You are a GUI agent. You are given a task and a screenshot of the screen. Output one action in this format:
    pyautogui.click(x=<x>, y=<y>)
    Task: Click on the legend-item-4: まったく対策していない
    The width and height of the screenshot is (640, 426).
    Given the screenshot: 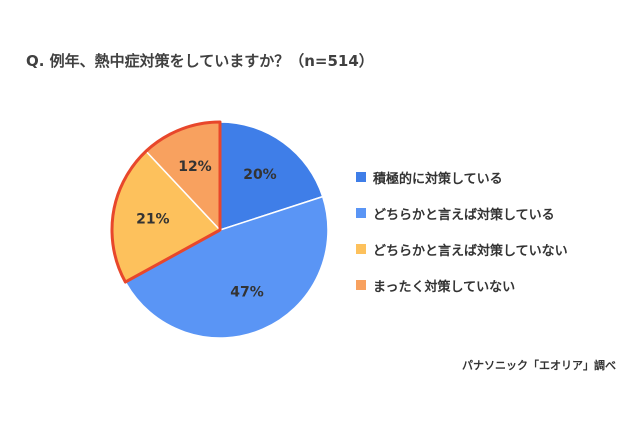 What is the action you would take?
    pyautogui.click(x=462, y=285)
    